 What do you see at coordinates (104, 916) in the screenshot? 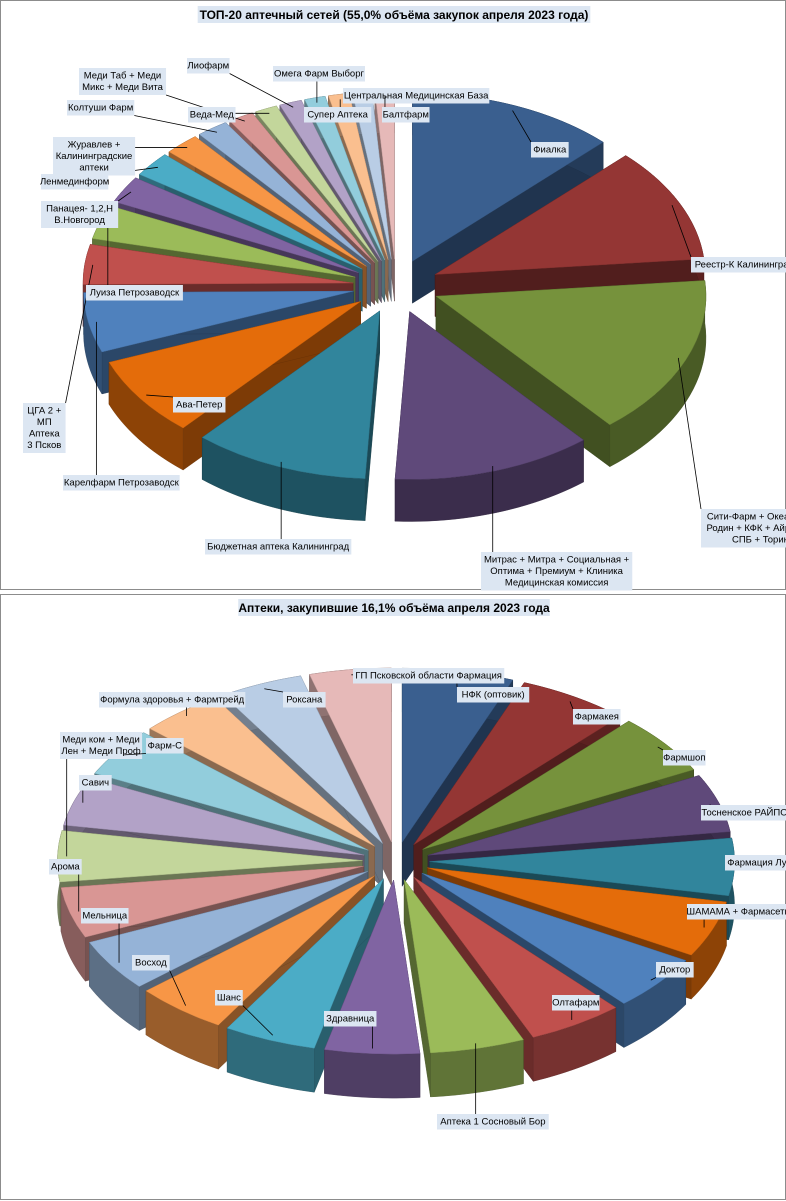
I see `slice-label-text: Мельница` at bounding box center [104, 916].